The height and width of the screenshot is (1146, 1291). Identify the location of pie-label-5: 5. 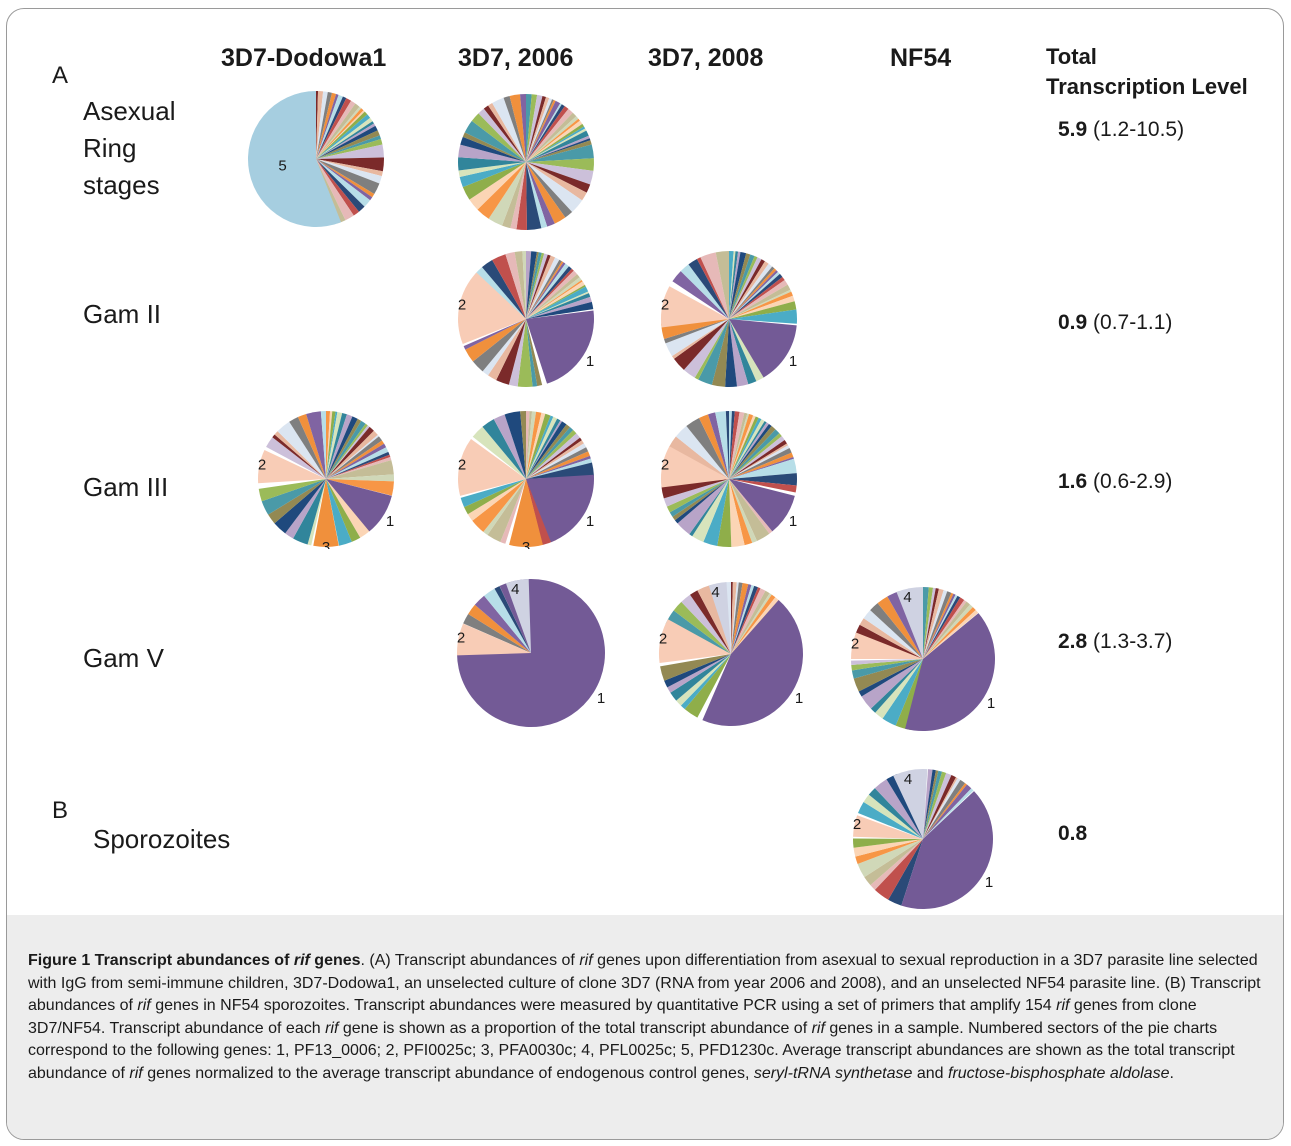
(282, 165).